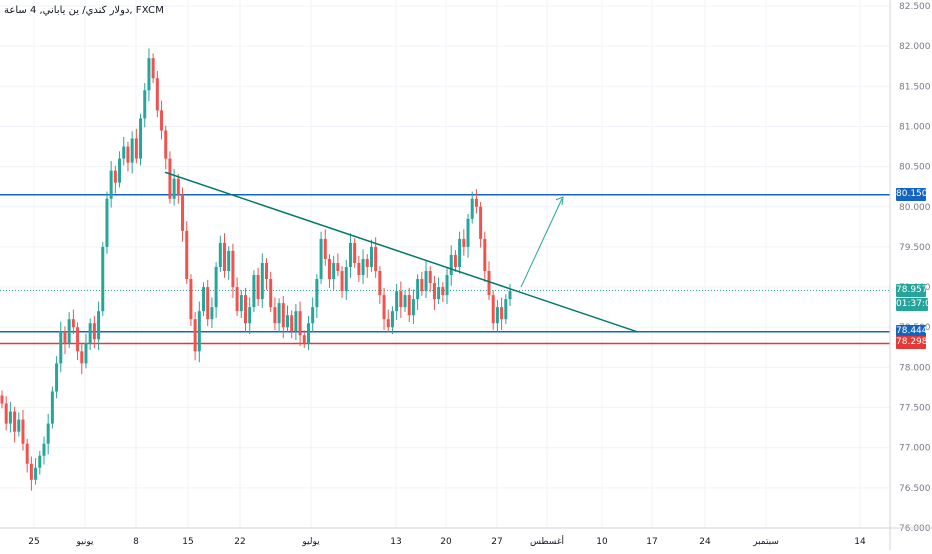 This screenshot has width=932, height=554. What do you see at coordinates (915, 208) in the screenshot?
I see `y-tick-label: 80.000` at bounding box center [915, 208].